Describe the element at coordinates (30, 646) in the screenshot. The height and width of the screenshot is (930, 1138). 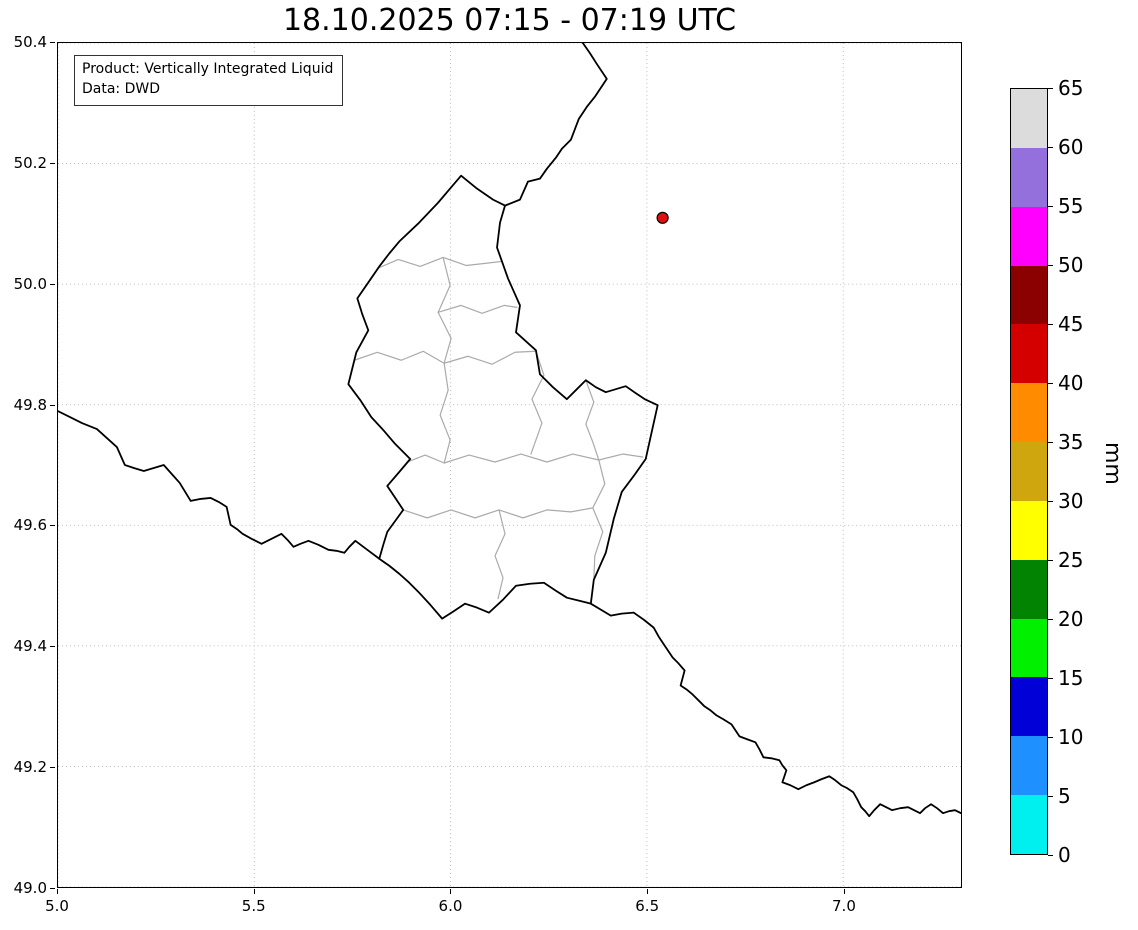
I see `y-tick-label: 49.4` at that location.